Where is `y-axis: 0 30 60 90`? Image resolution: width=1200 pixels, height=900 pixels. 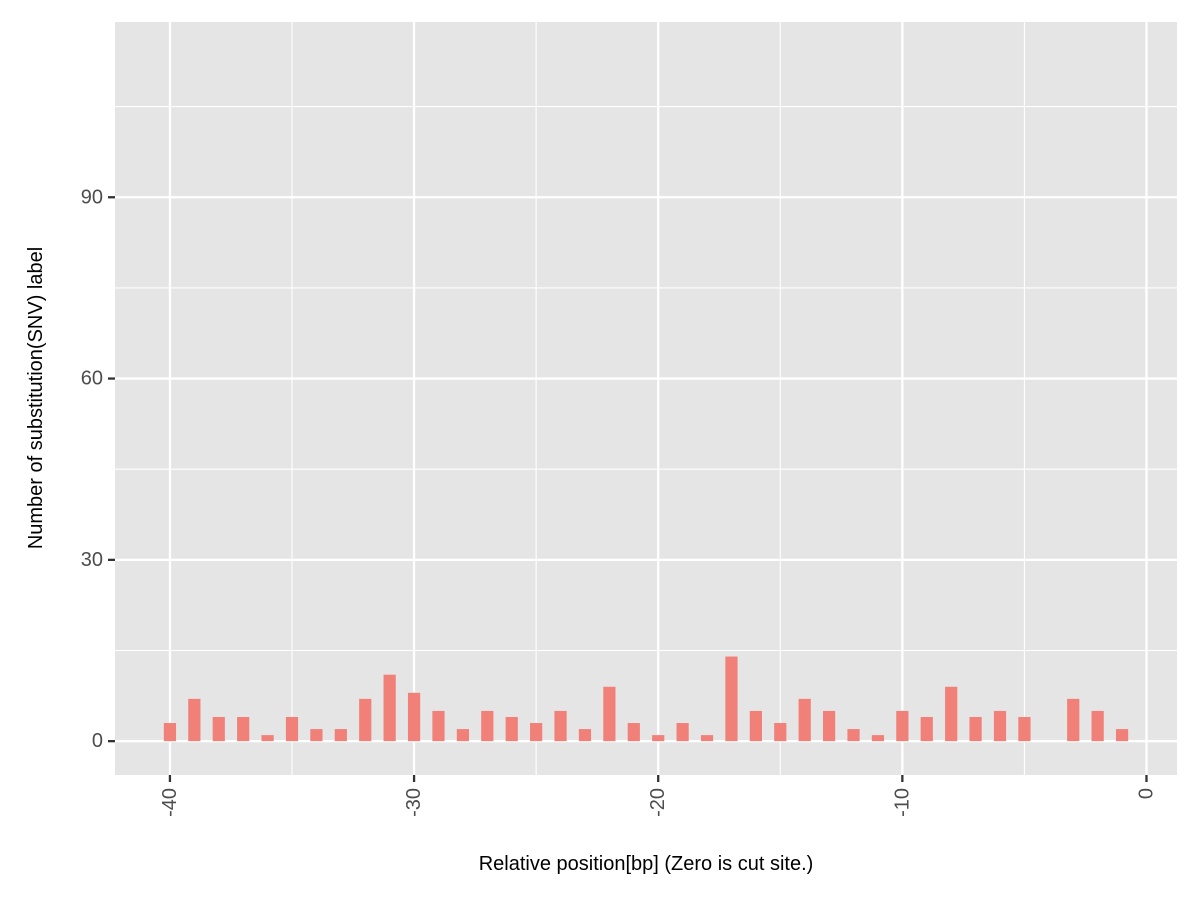
y-axis: 0 30 60 90 is located at coordinates (98, 469).